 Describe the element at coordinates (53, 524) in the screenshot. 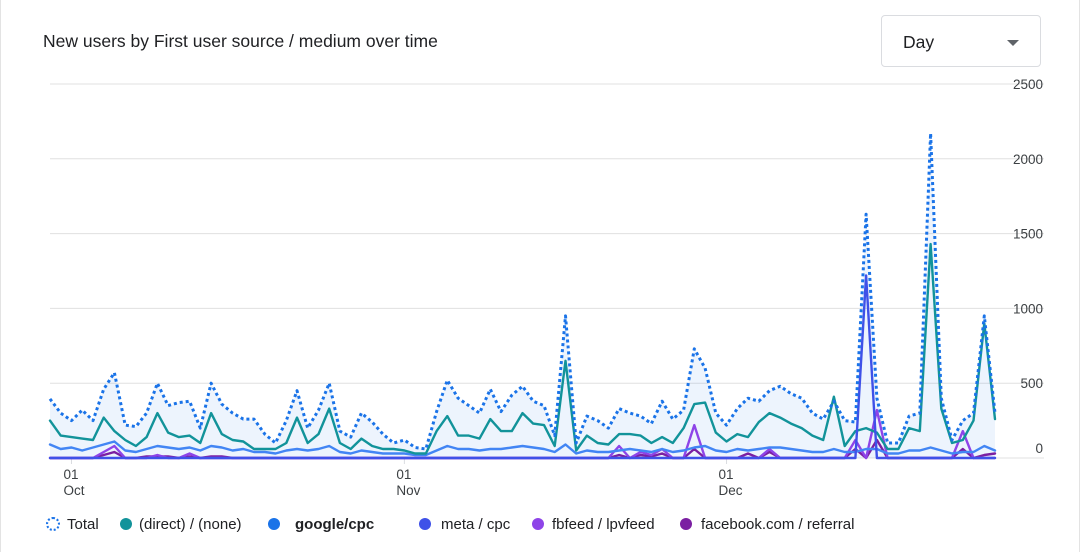

I see `legend-swatch-total` at that location.